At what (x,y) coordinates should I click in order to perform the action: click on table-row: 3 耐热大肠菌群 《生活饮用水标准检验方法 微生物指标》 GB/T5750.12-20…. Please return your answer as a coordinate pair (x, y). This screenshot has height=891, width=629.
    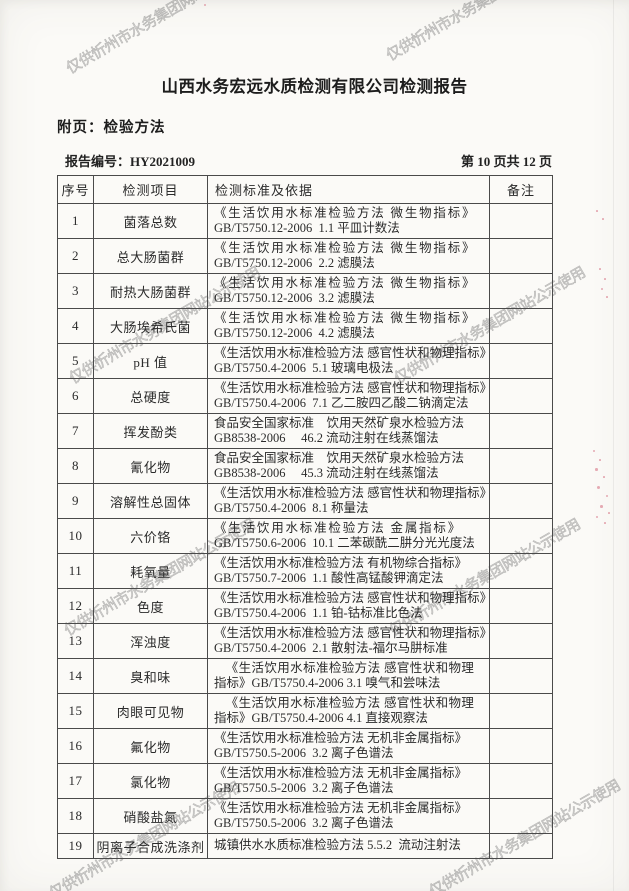
    Looking at the image, I should click on (305, 291).